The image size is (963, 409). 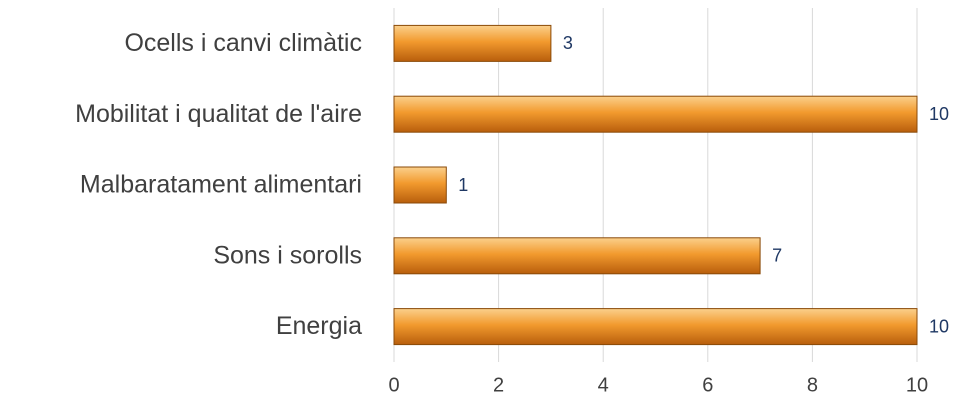 I want to click on y-tick-label: Malbaratament alimentari, so click(x=221, y=185).